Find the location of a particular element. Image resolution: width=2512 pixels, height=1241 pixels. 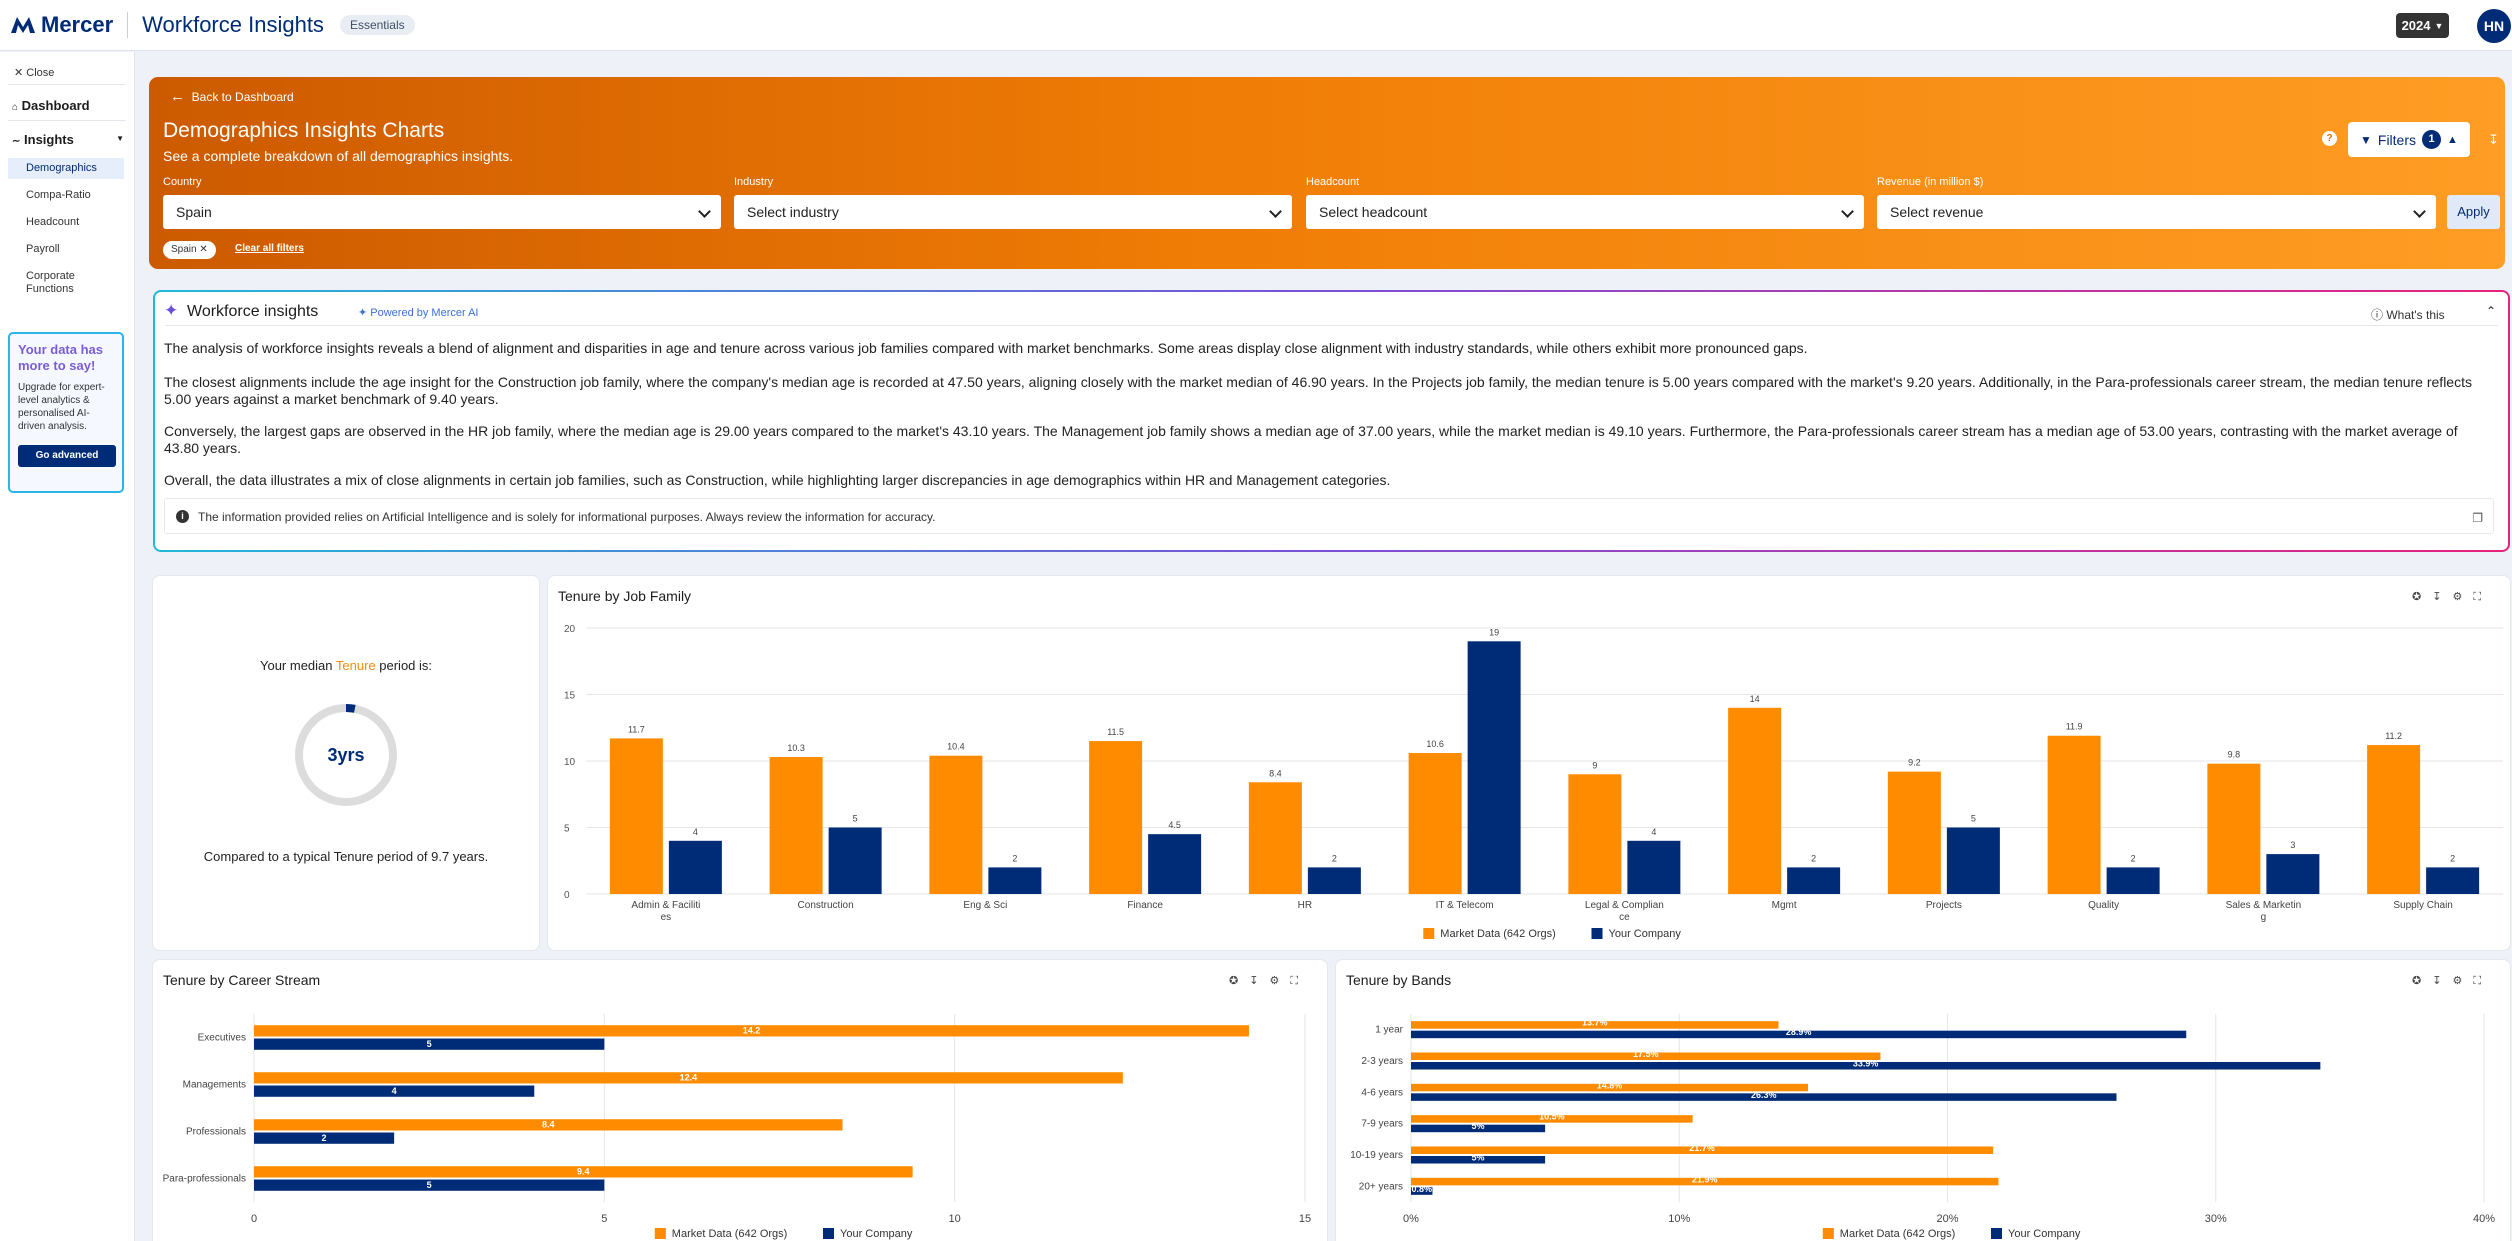

industry-select: Select industry is located at coordinates (1013, 212).